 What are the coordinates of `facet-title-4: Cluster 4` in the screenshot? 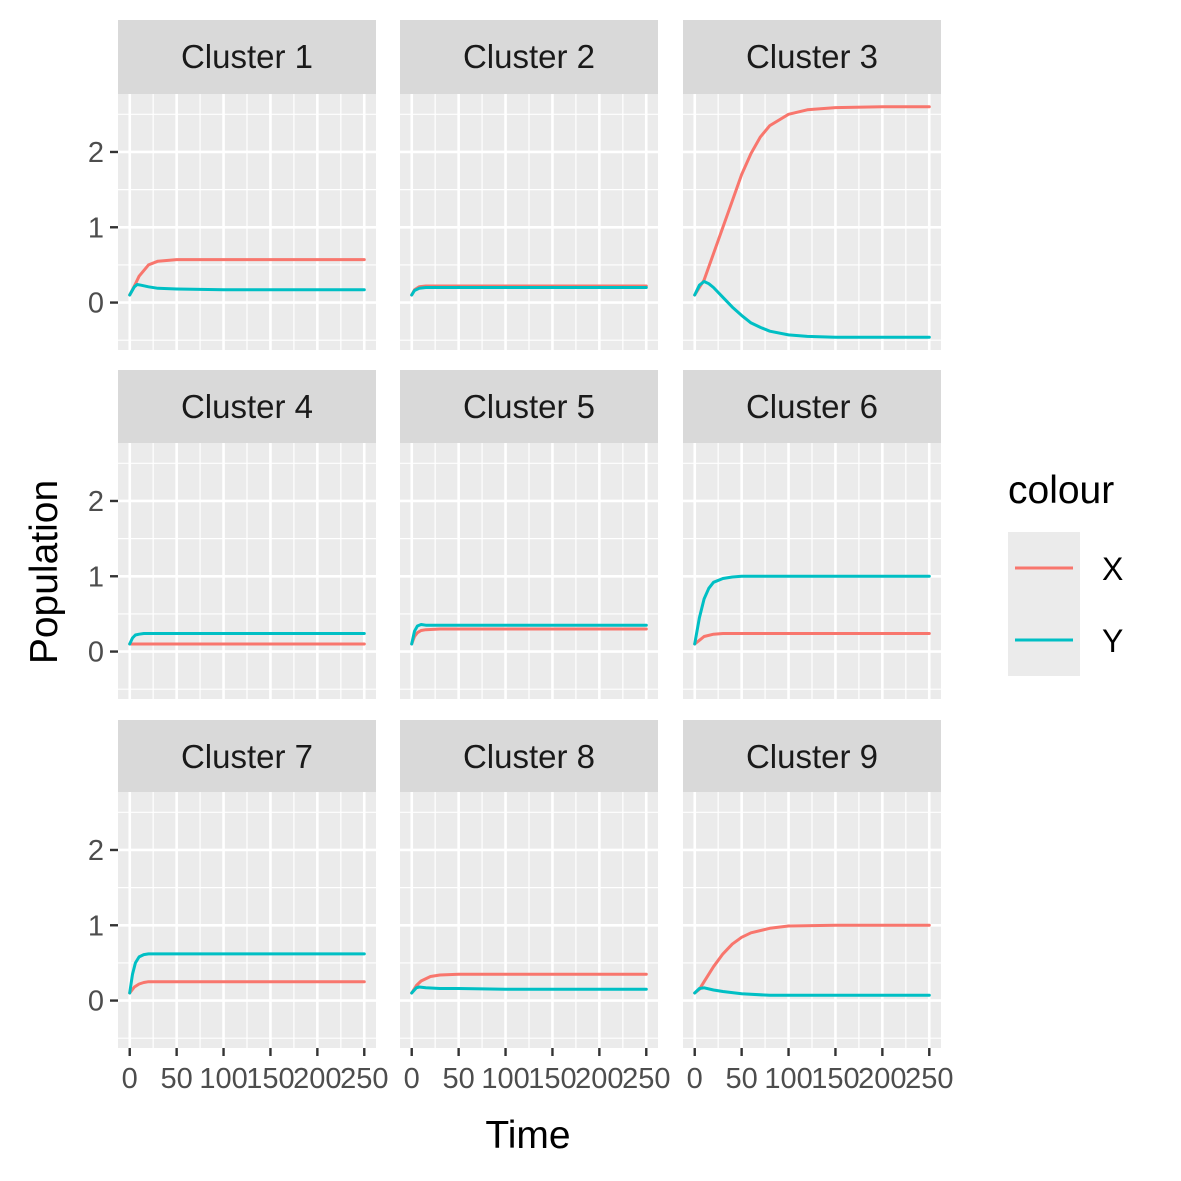 It's located at (247, 406).